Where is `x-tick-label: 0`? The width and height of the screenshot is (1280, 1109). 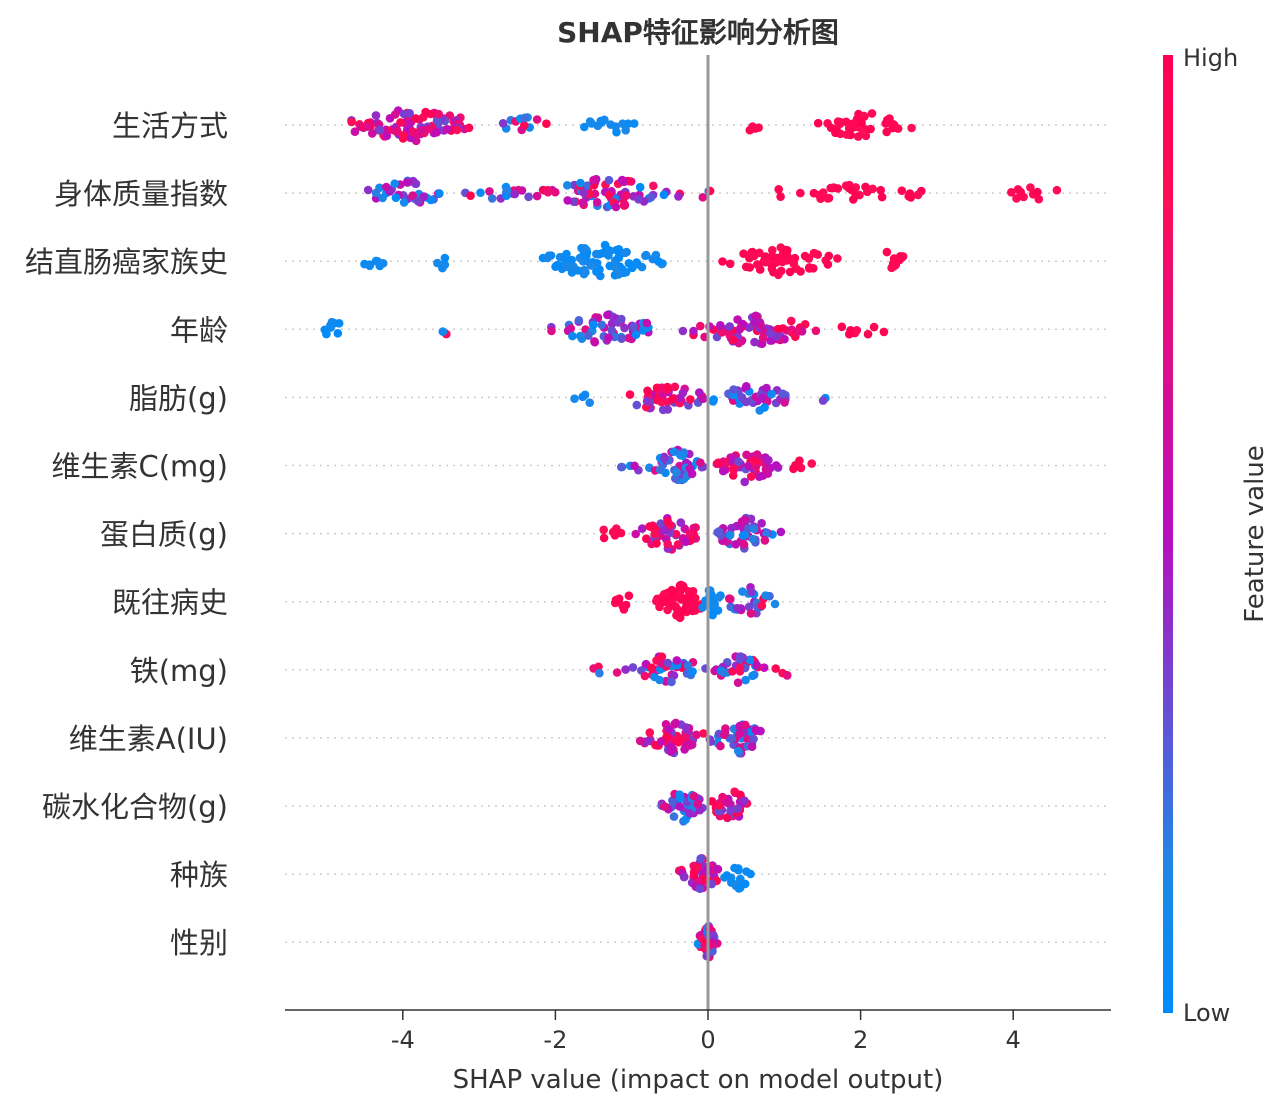
x-tick-label: 0 is located at coordinates (707, 1040).